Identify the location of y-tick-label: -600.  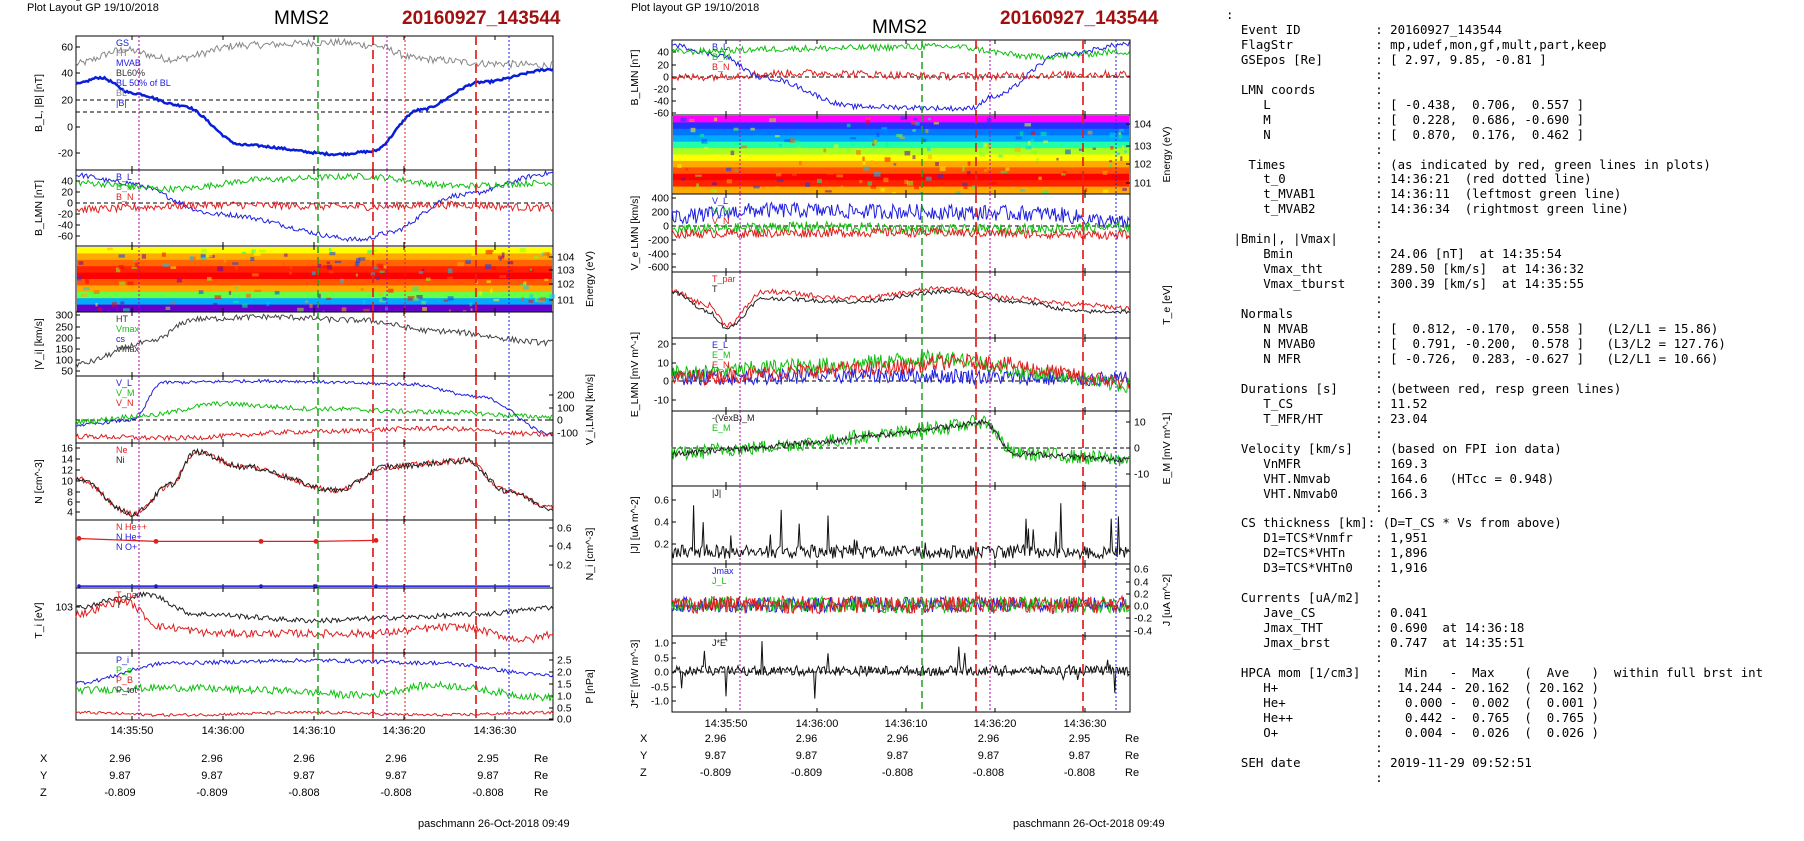
(658, 268).